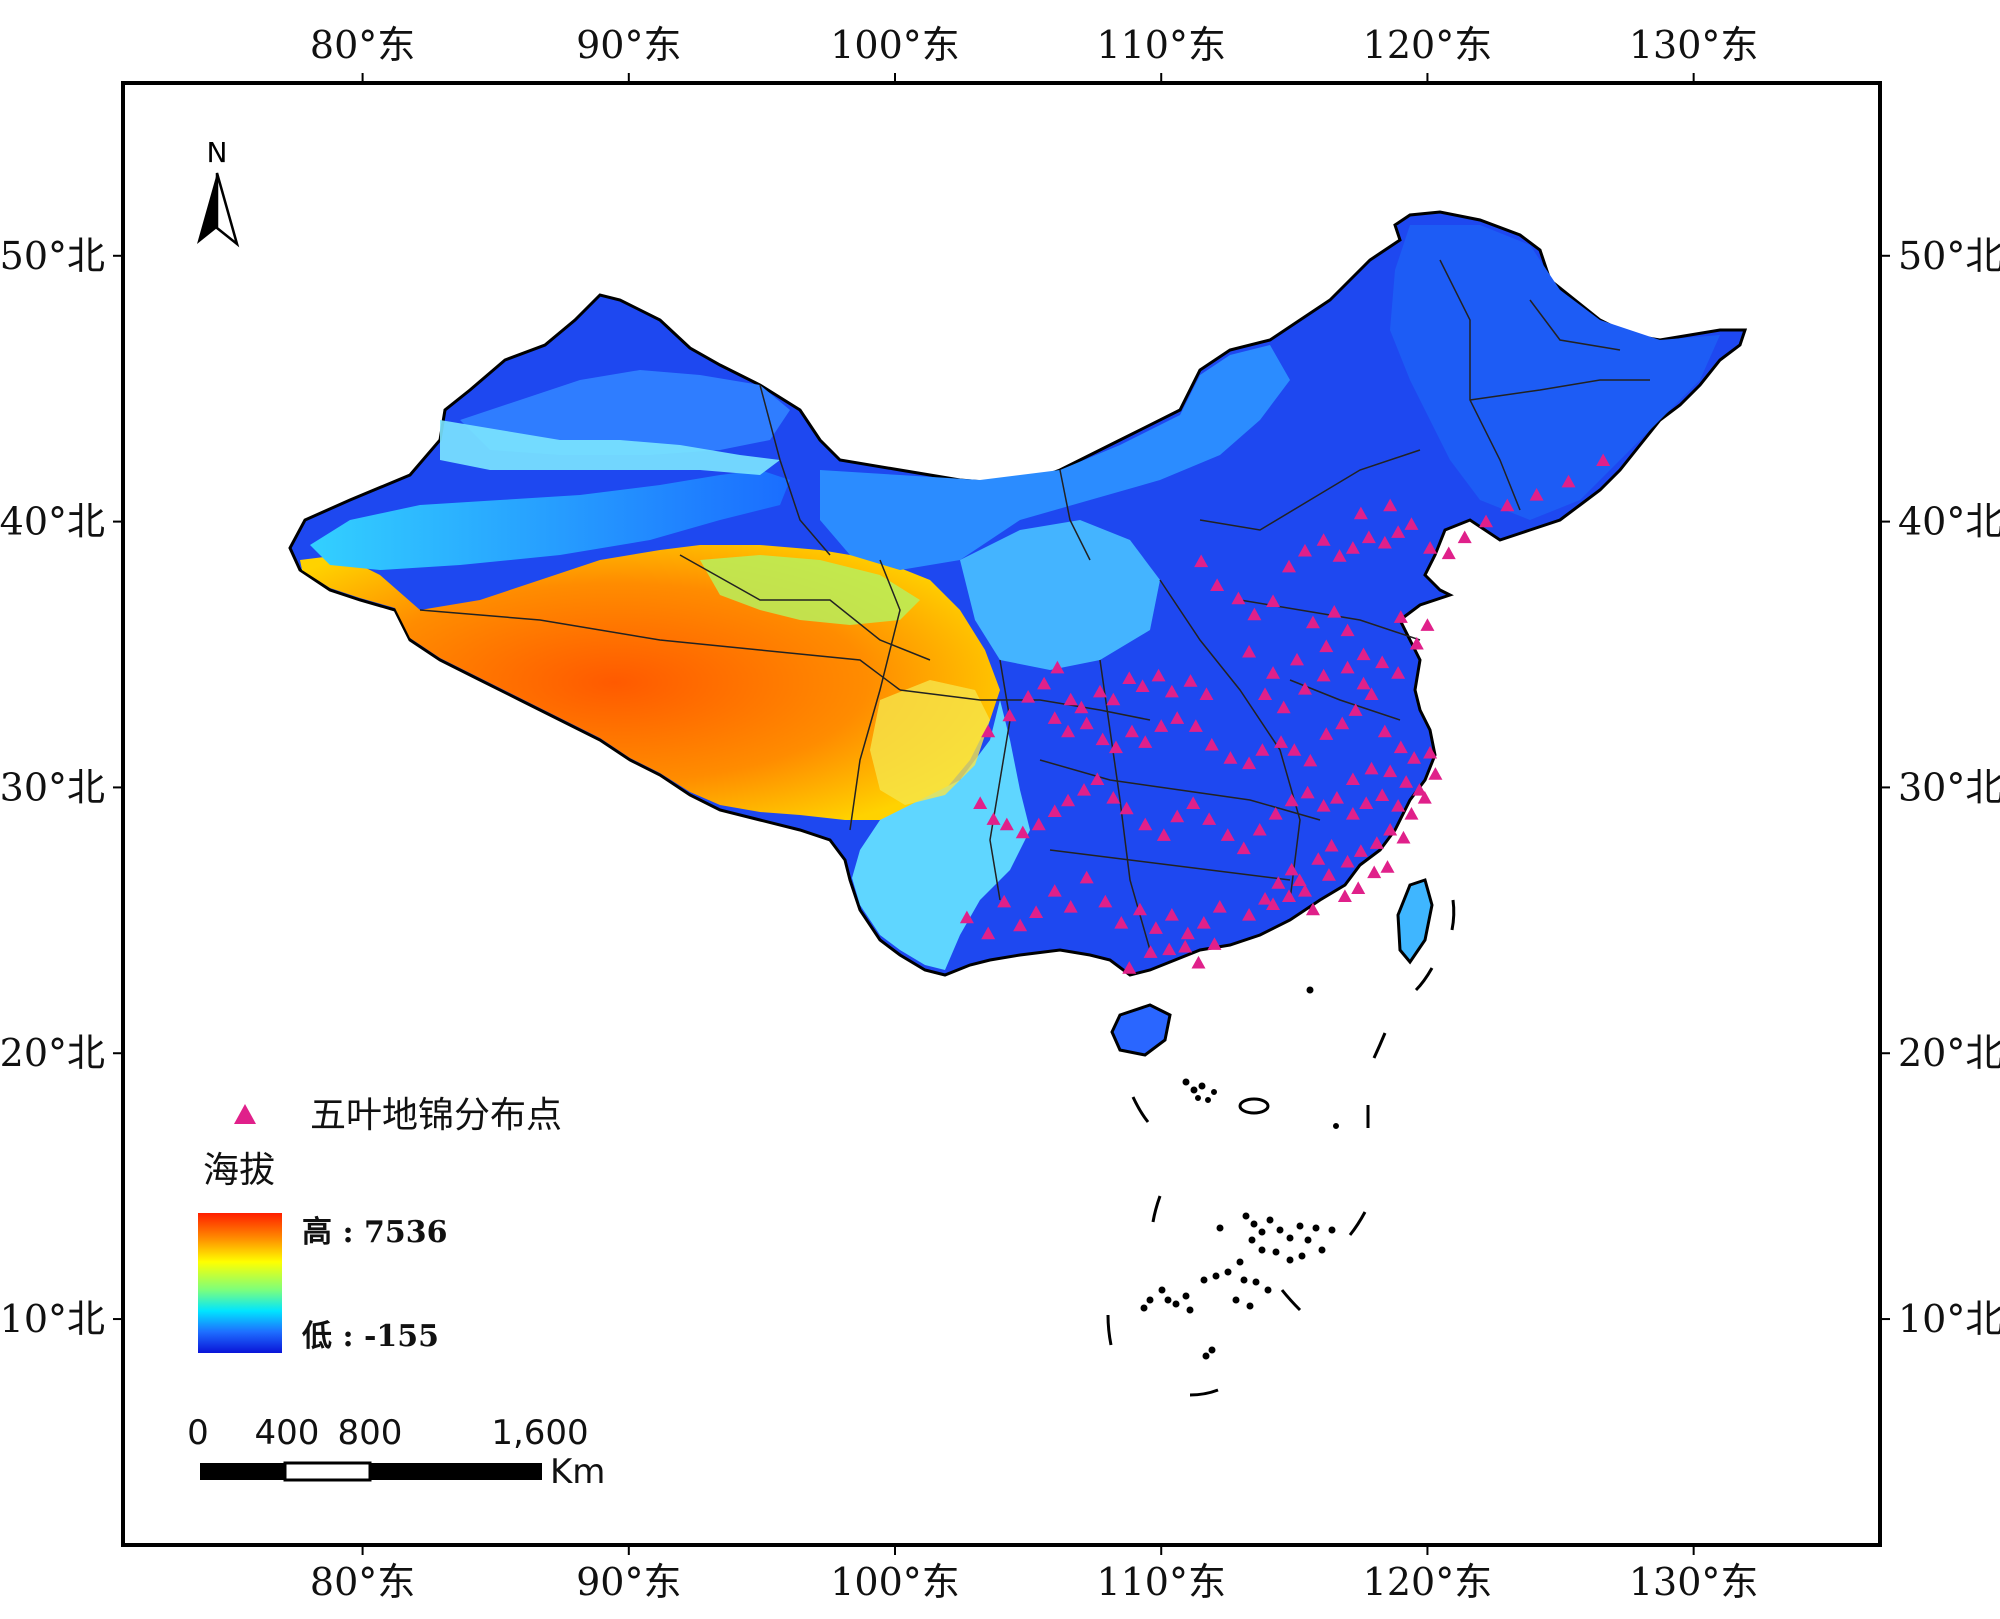  What do you see at coordinates (1949, 787) in the screenshot?
I see `right-lat-label: 30°北` at bounding box center [1949, 787].